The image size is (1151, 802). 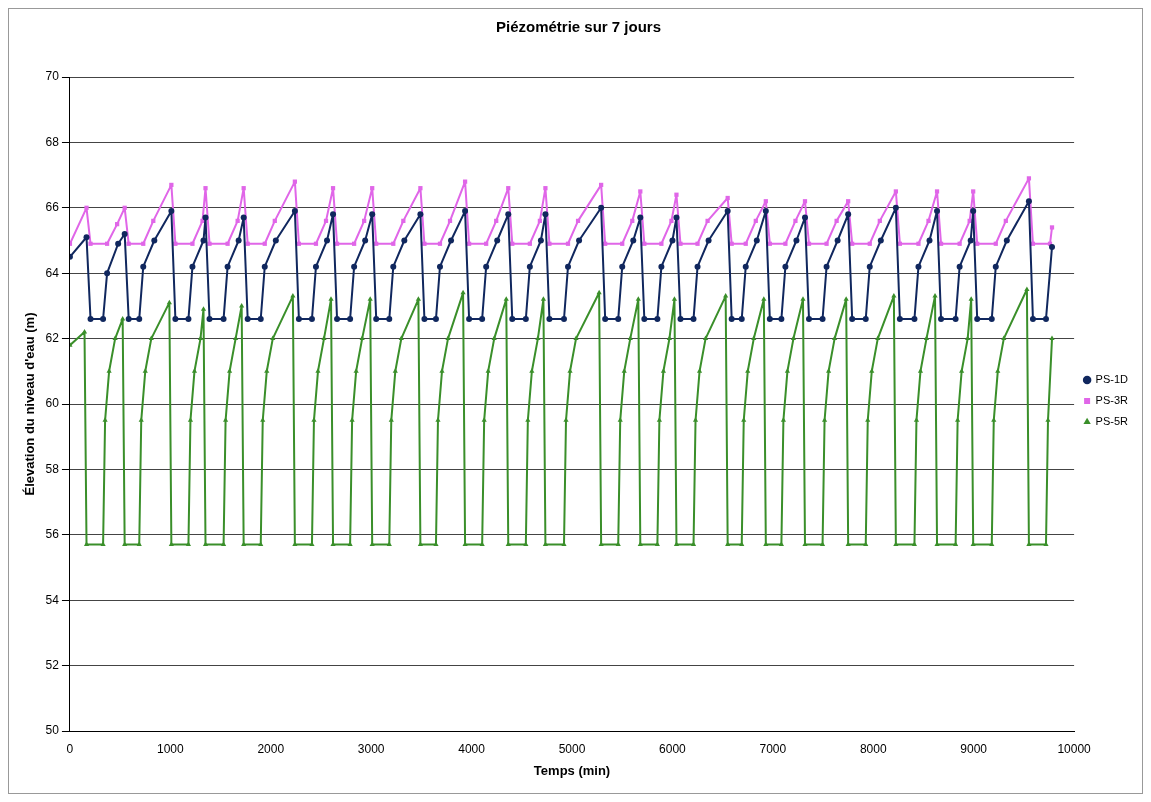 What do you see at coordinates (974, 748) in the screenshot?
I see `x-tick-label: 9000` at bounding box center [974, 748].